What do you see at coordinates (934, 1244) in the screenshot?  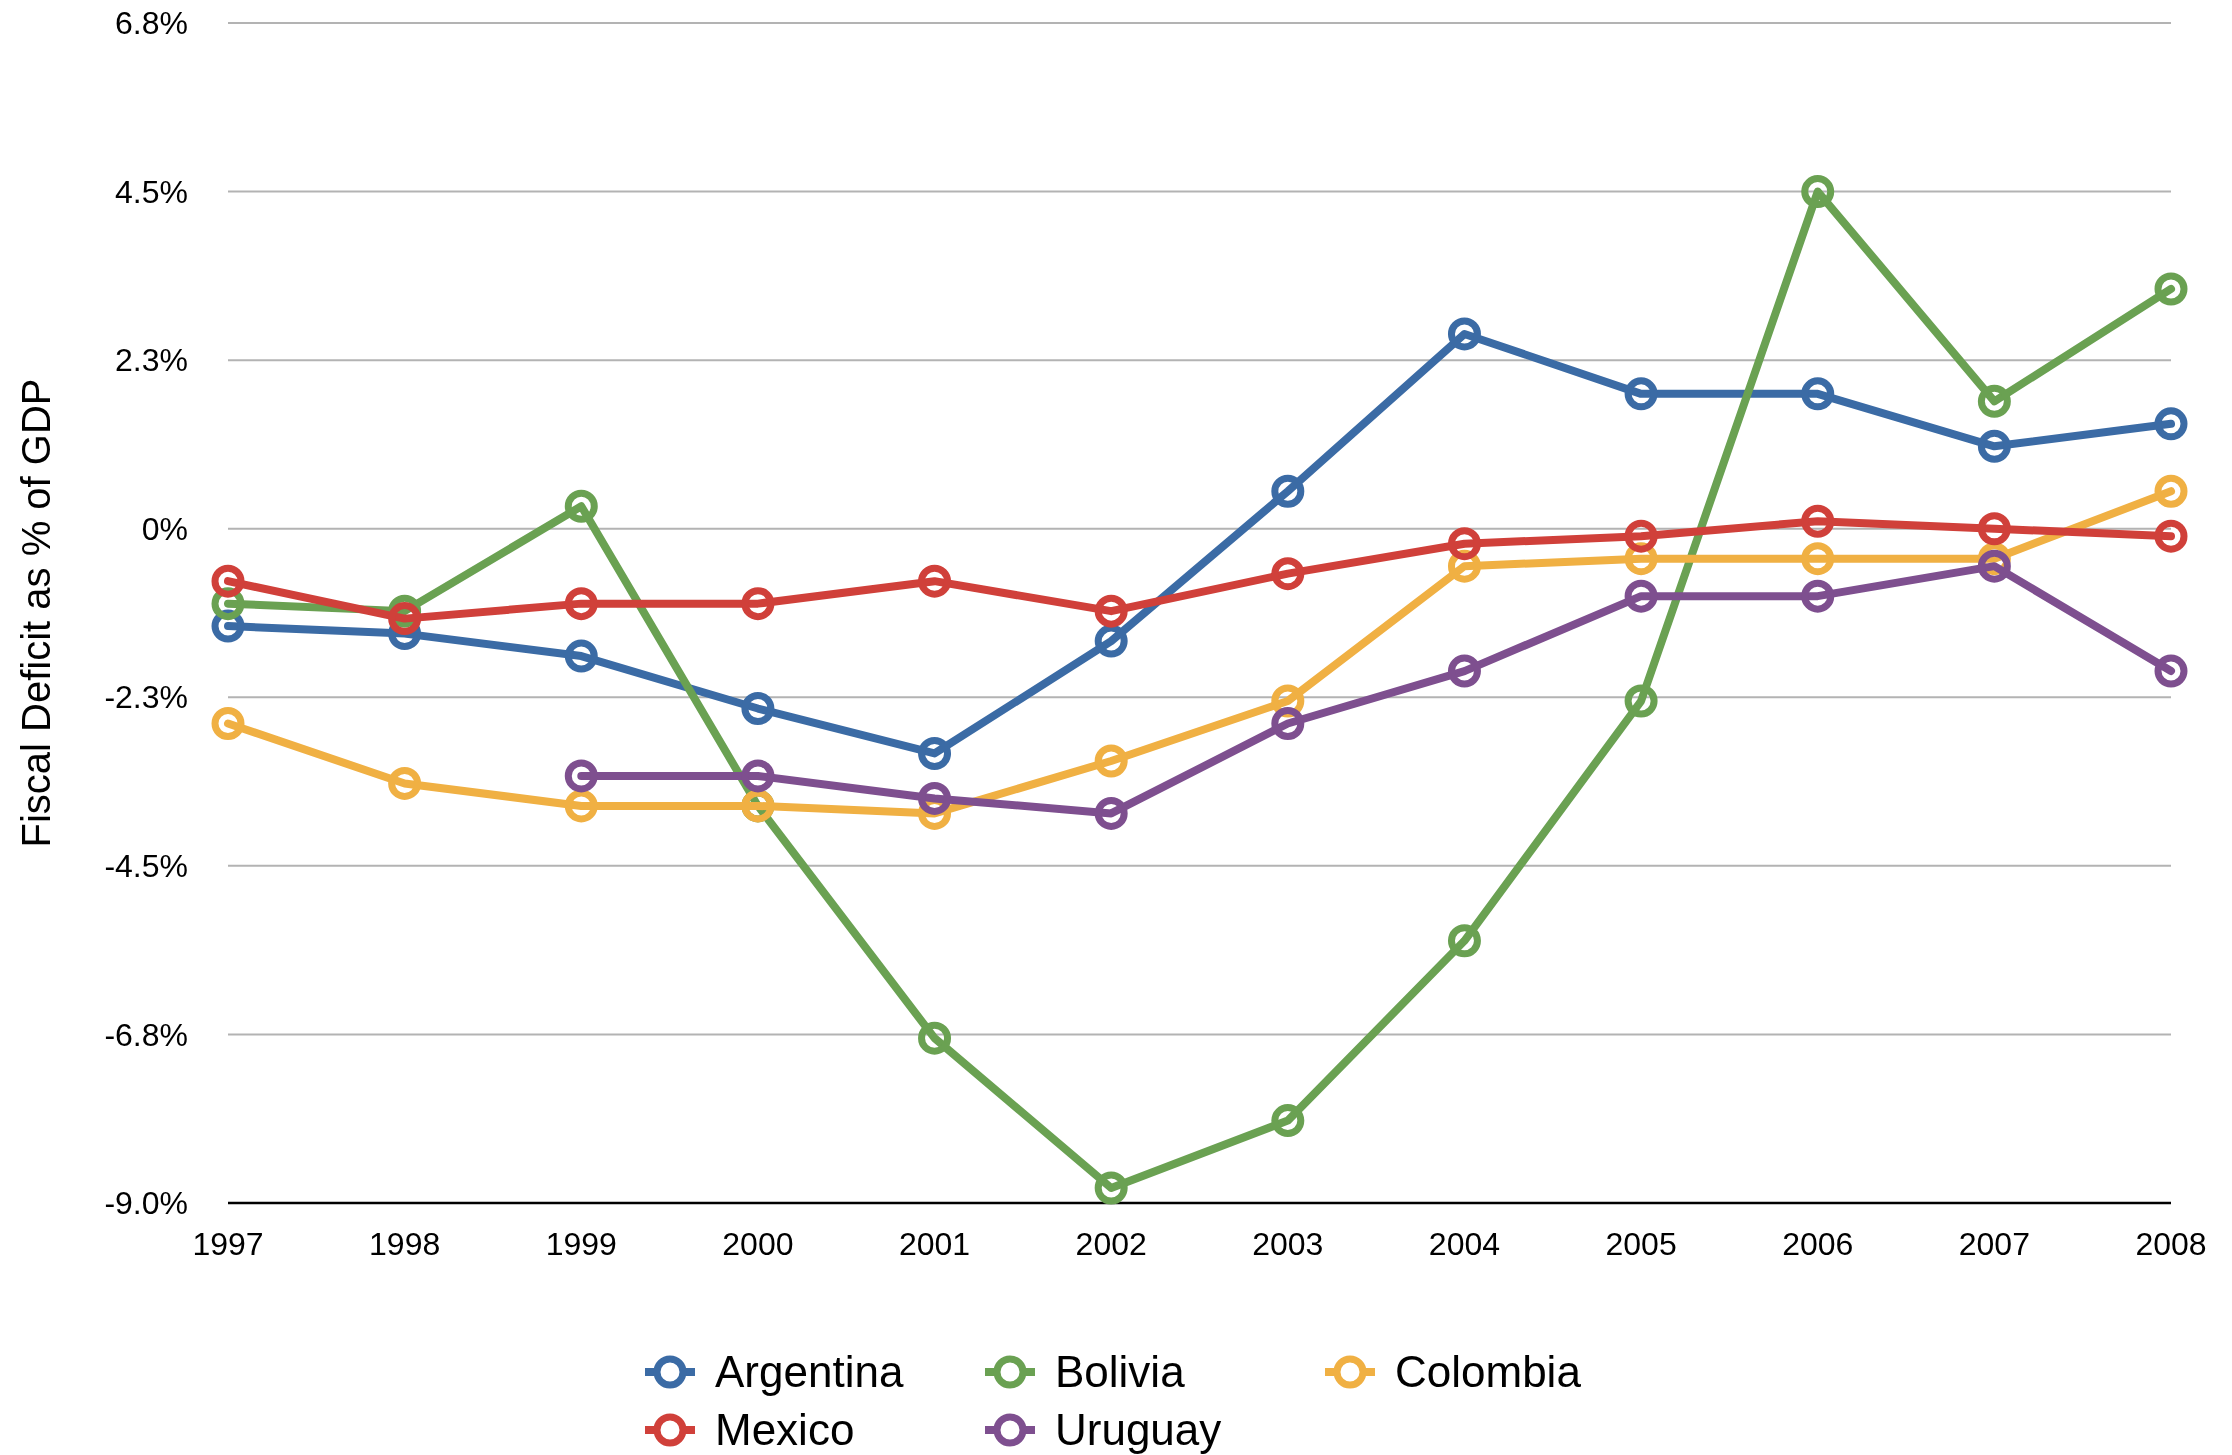 I see `x-tick-label: 2001` at bounding box center [934, 1244].